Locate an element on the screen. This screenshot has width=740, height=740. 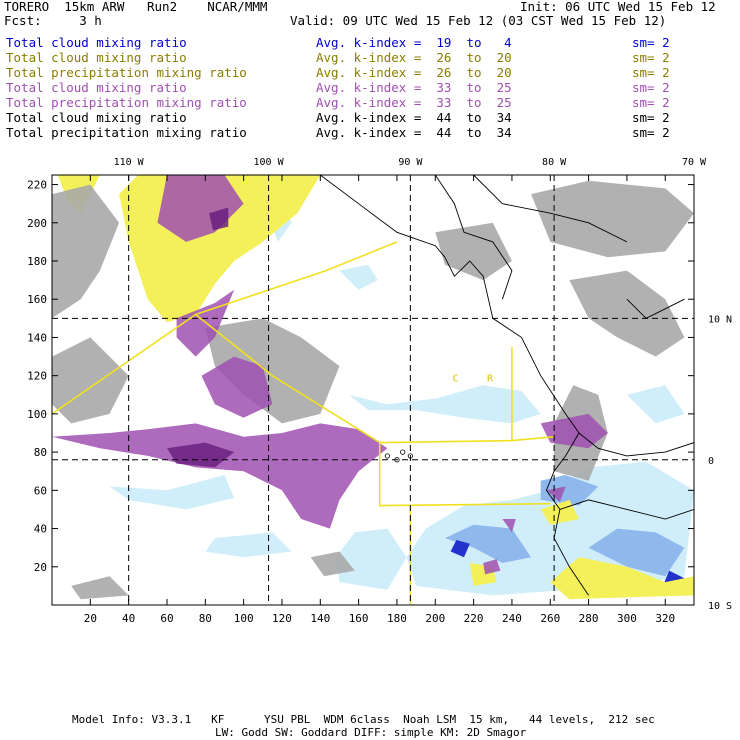
y-tick-label-2: 60 is located at coordinates (40, 490).